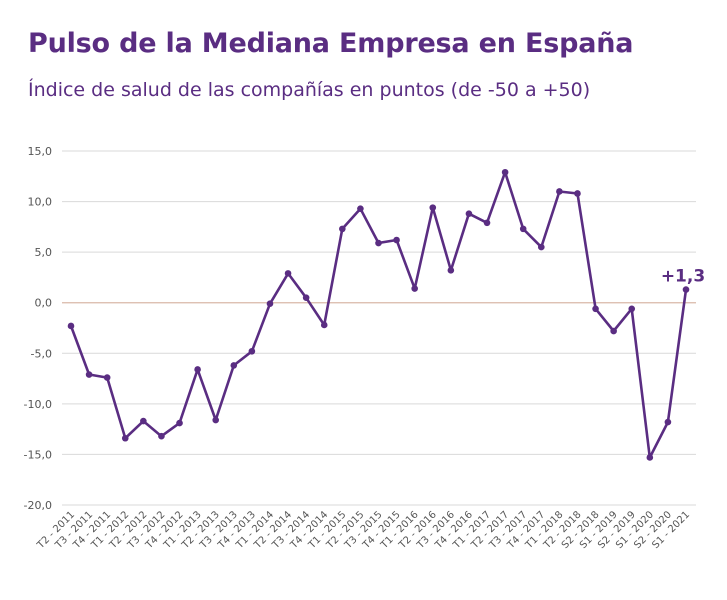  Describe the element at coordinates (38, 454) in the screenshot. I see `y-tick-label: -15,0` at that location.